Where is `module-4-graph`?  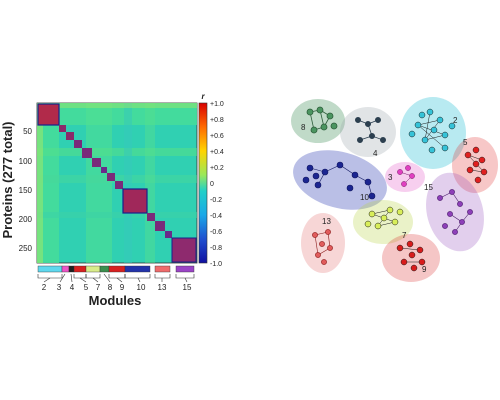 module-4-graph is located at coordinates (370, 130).